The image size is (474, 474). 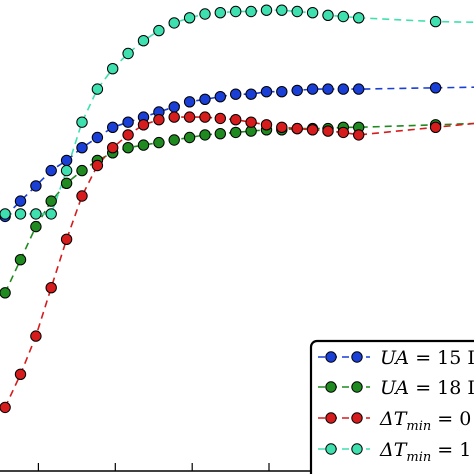 What do you see at coordinates (357, 387) in the screenshot?
I see `legend-marker-2b` at bounding box center [357, 387].